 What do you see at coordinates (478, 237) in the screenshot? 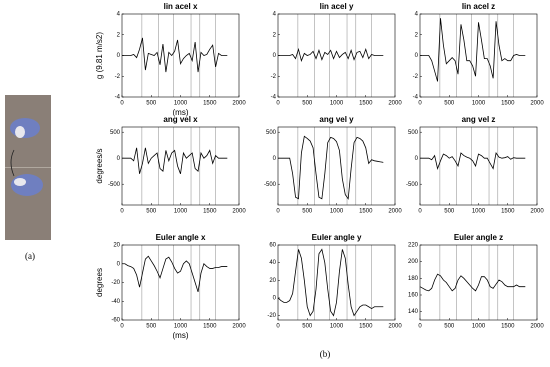
I see `subplot-title: Euler angle z` at bounding box center [478, 237].